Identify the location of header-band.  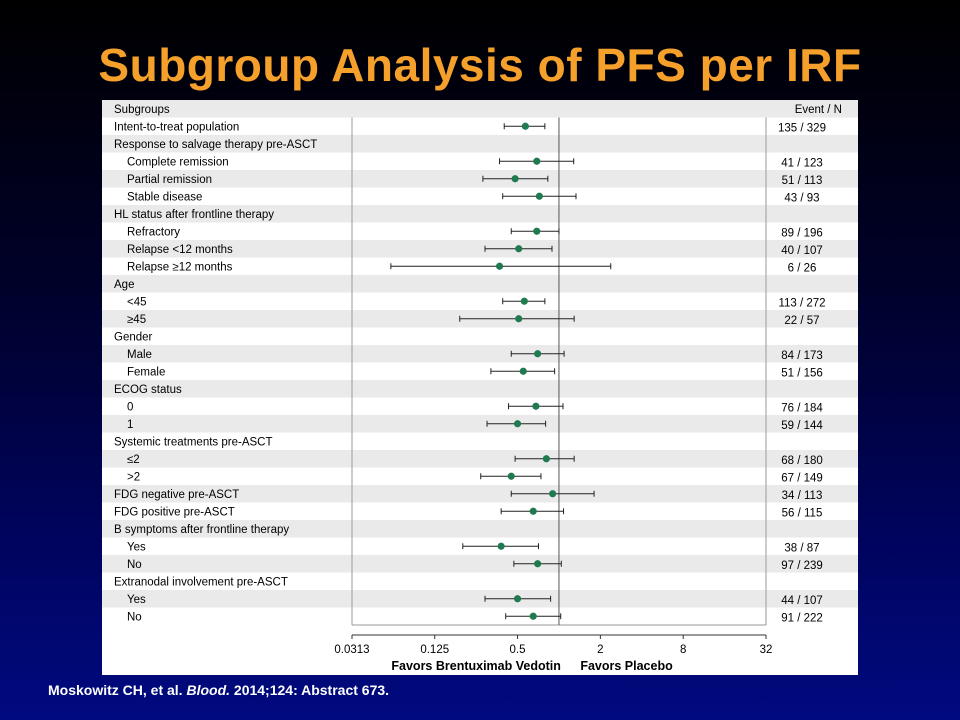
(480, 109).